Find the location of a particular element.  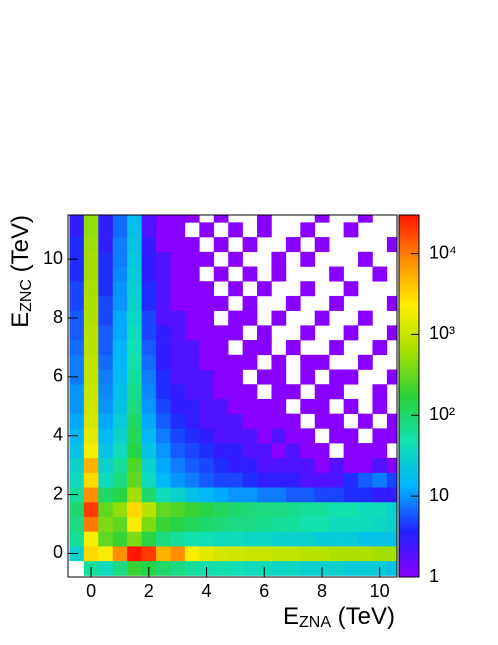

colorbar is located at coordinates (409, 396).